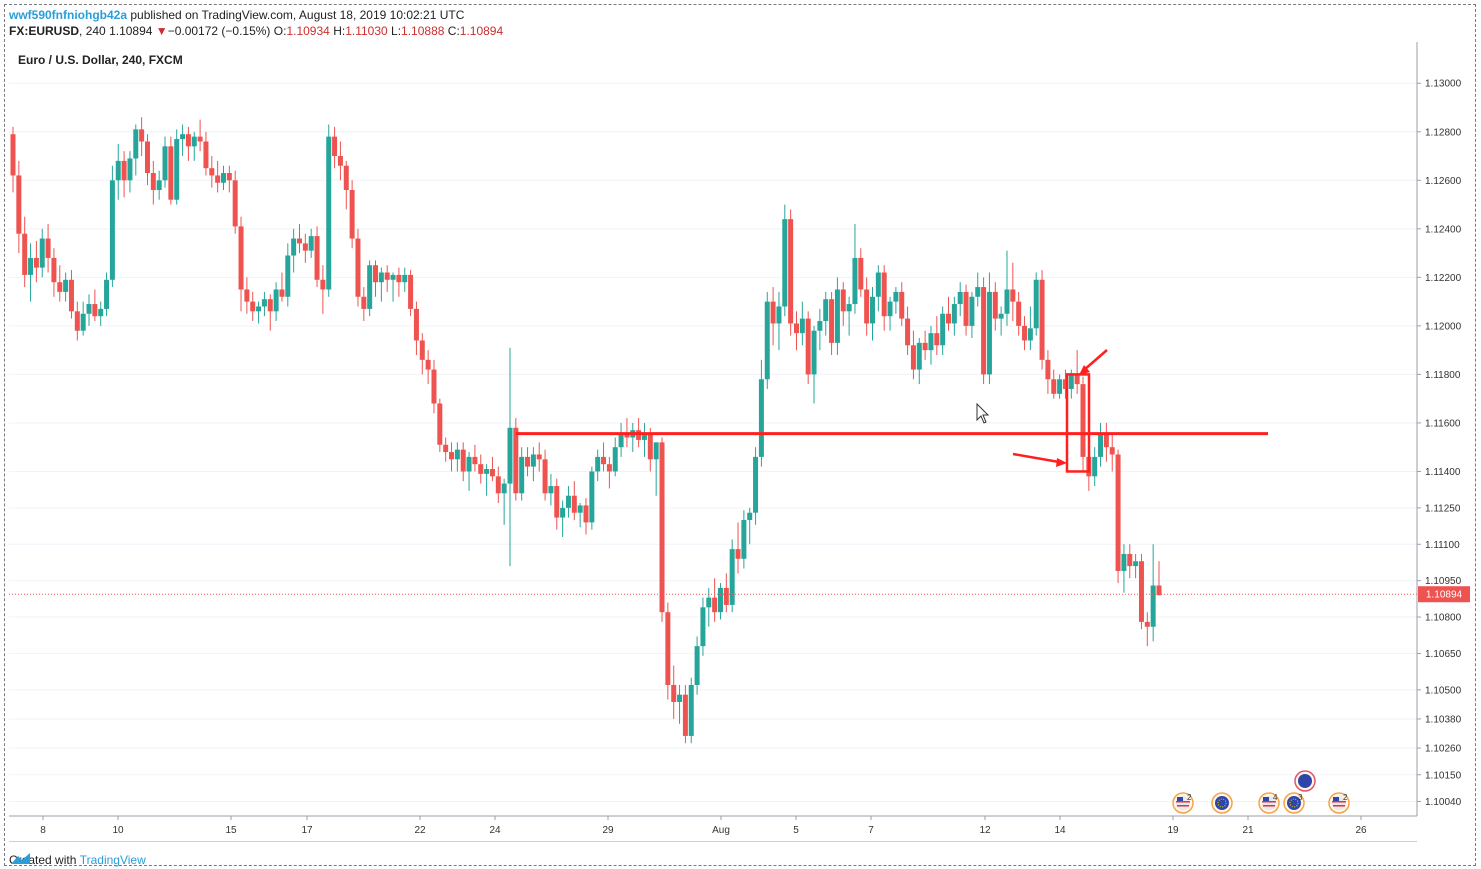 The width and height of the screenshot is (1481, 869). Describe the element at coordinates (713, 829) in the screenshot. I see `time-axis` at that location.